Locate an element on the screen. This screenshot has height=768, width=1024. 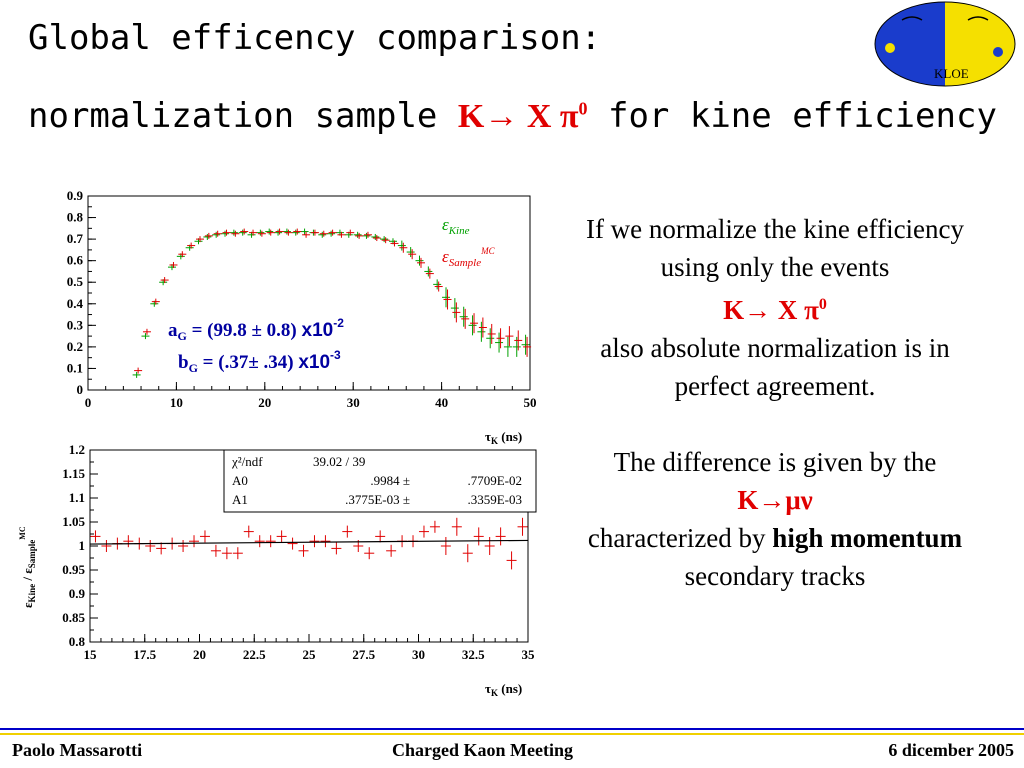
x-tick-label: 20 is located at coordinates (199, 654).